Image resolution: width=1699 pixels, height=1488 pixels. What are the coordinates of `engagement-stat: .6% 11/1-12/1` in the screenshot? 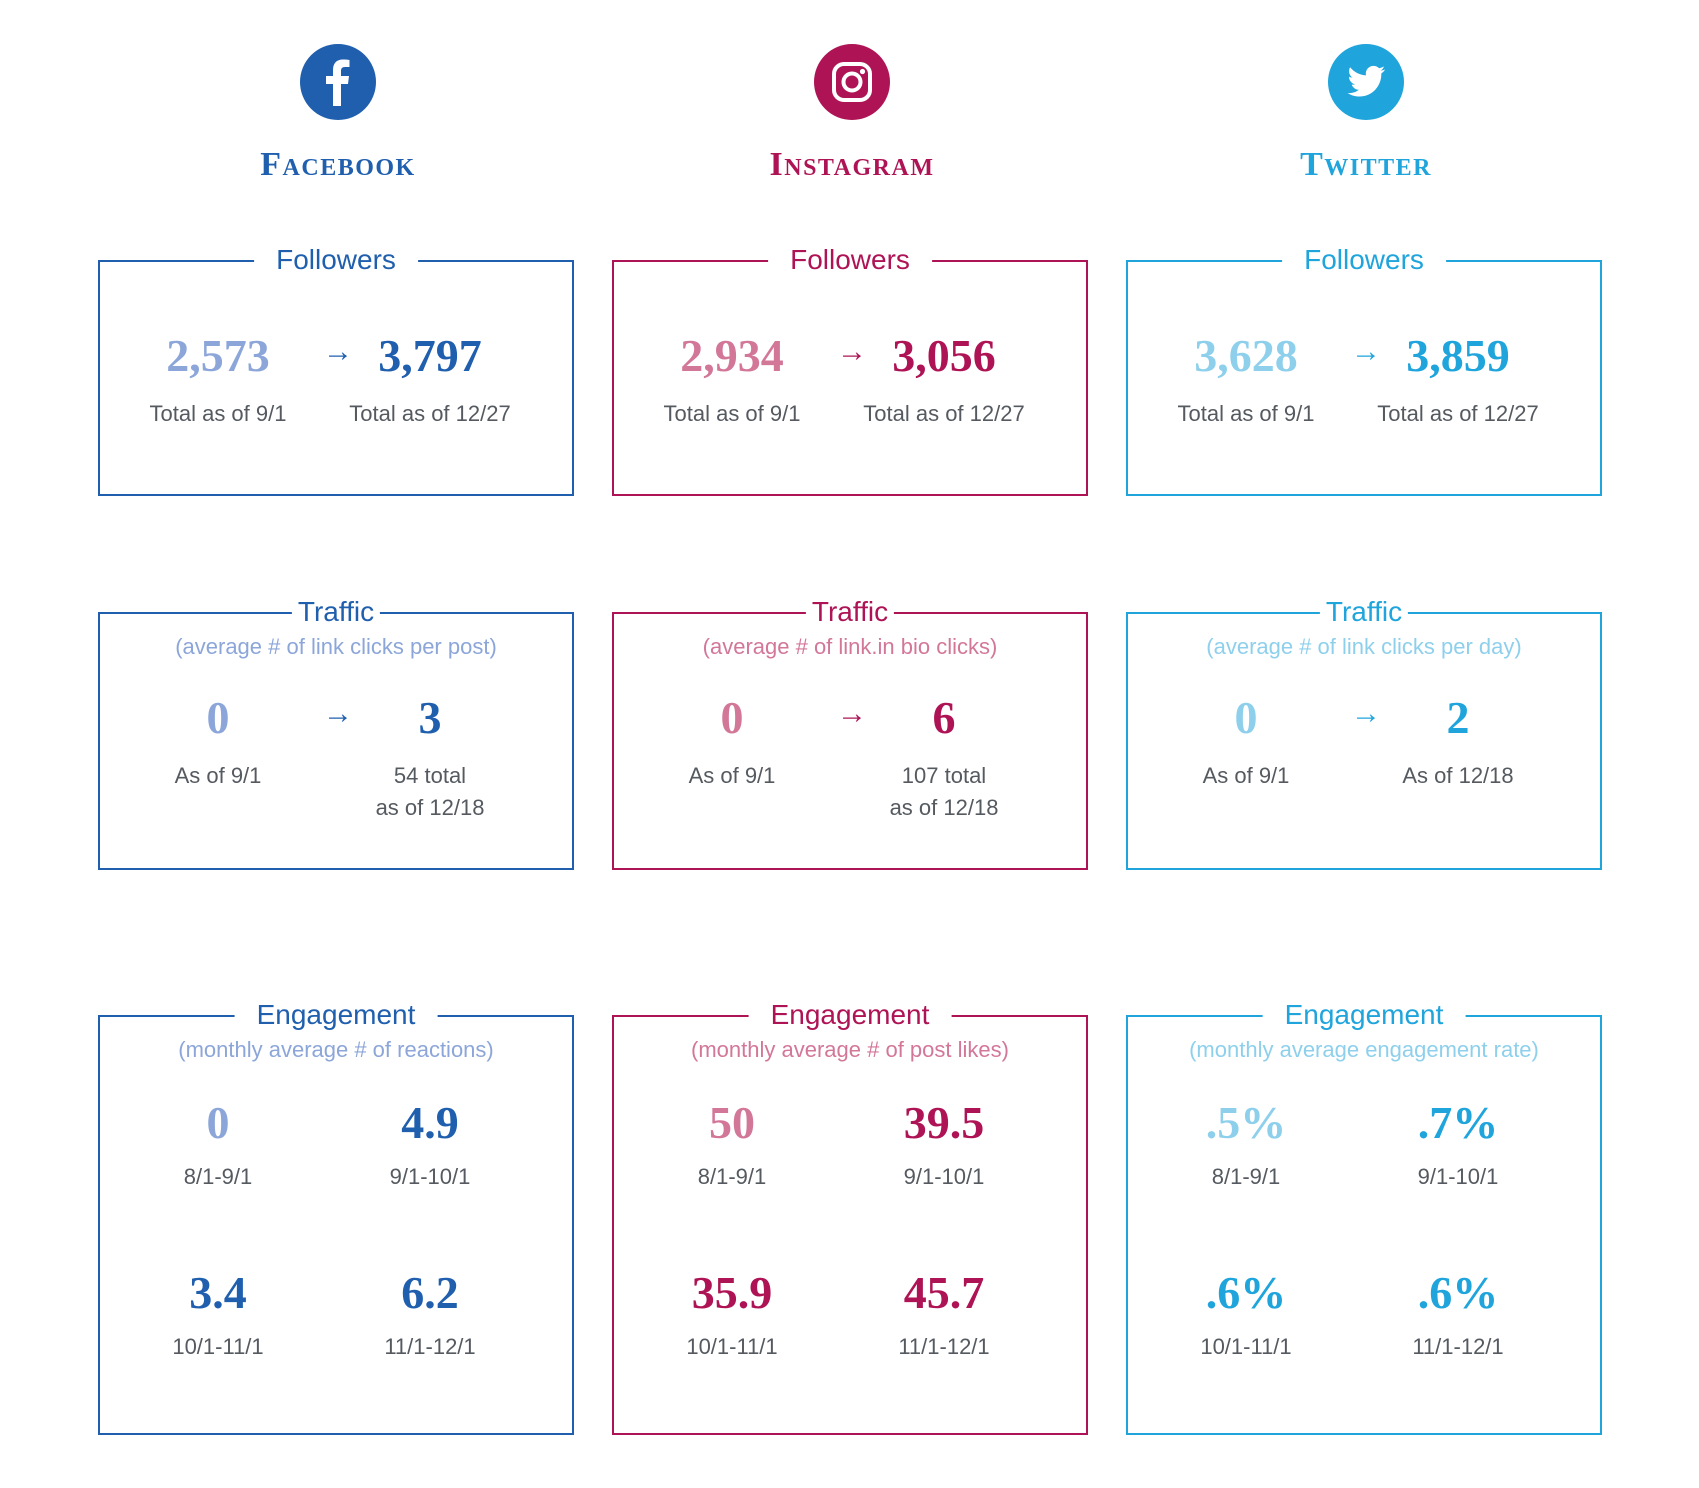 It's located at (1458, 1315).